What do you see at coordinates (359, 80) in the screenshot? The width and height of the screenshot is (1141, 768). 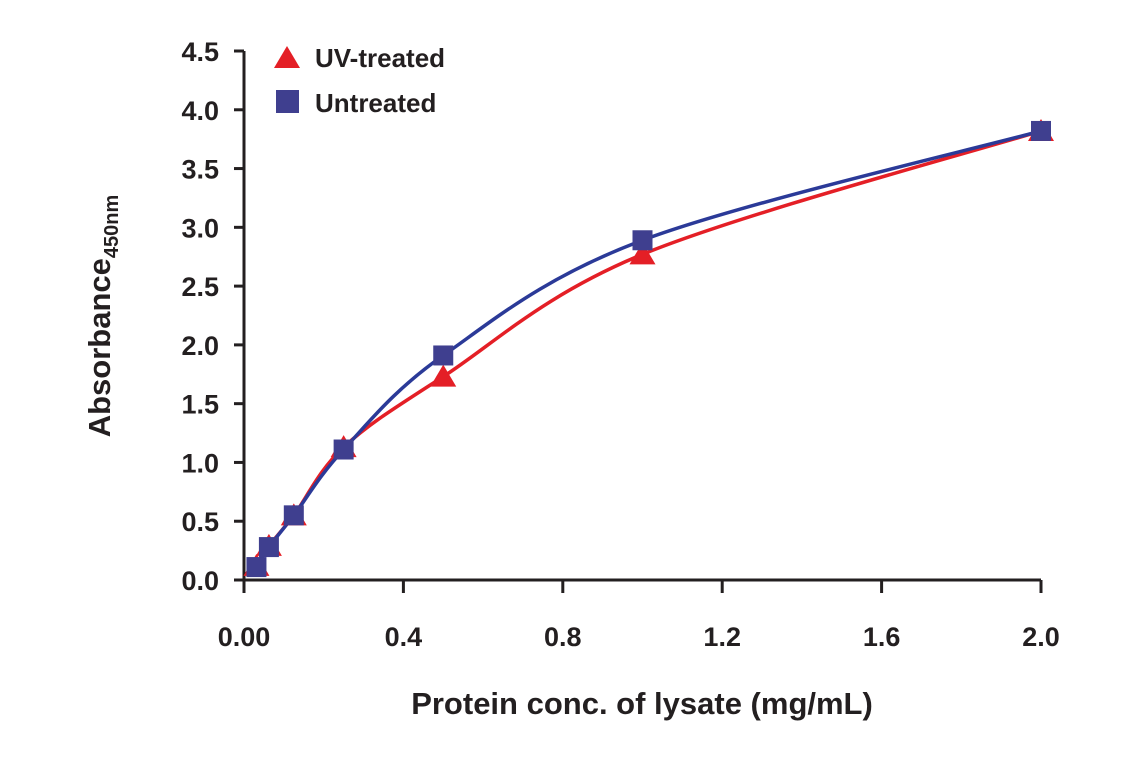 I see `legend: UV-treated Untreated` at bounding box center [359, 80].